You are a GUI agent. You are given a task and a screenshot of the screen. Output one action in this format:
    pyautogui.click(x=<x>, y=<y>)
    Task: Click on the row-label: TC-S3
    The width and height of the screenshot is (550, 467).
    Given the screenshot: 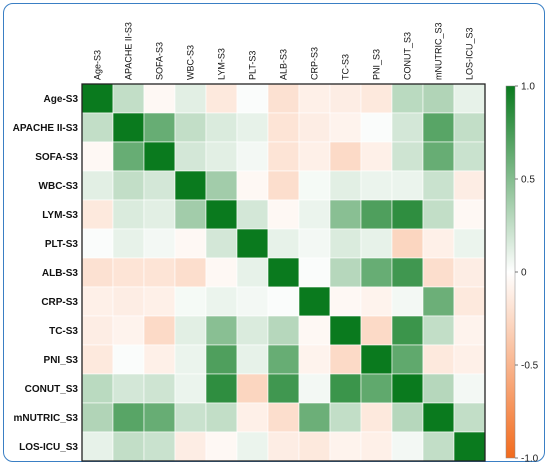 What is the action you would take?
    pyautogui.click(x=63, y=331)
    